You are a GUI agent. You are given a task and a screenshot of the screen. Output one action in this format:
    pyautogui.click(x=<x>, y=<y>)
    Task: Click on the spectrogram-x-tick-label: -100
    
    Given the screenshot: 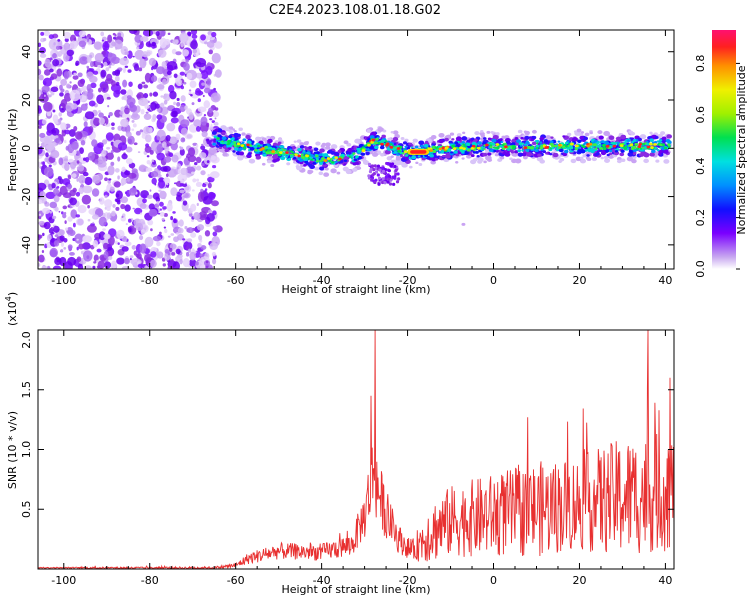 What is the action you would take?
    pyautogui.click(x=63, y=280)
    